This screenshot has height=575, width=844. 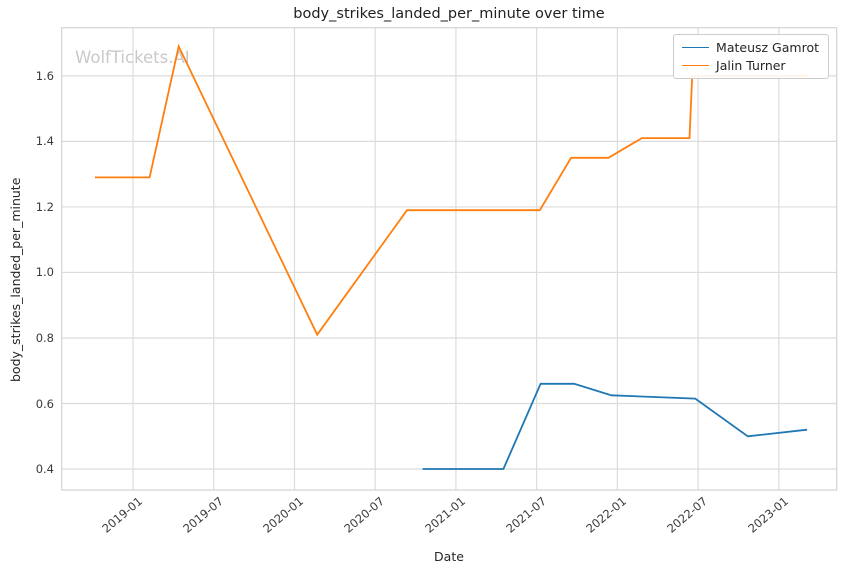 I want to click on y-tick-label: 0.4, so click(x=44, y=469).